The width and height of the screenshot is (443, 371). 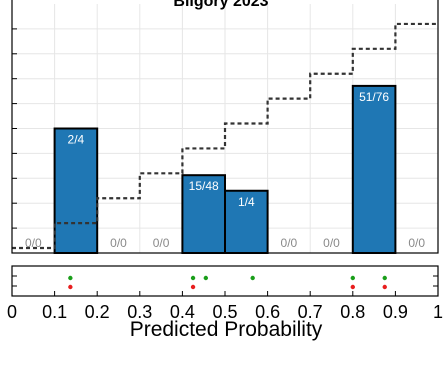 I want to click on bar-data-label: 1/4, so click(x=246, y=202).